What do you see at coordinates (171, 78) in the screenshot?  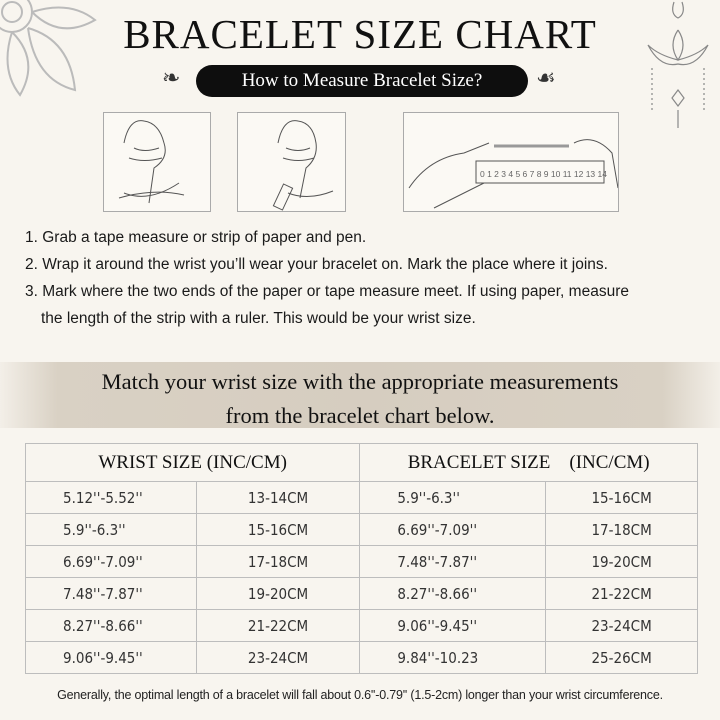 I see `left-flourish-icon: ❧` at bounding box center [171, 78].